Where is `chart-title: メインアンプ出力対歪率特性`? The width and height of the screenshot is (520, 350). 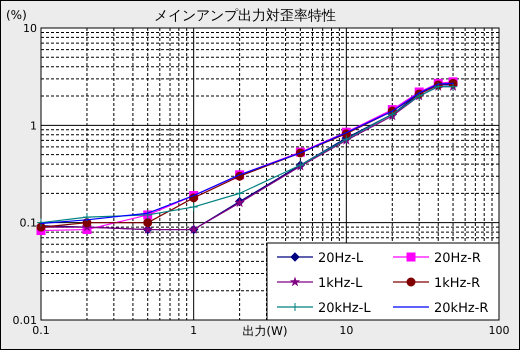 chart-title: メインアンプ出力対歪率特性 is located at coordinates (245, 16).